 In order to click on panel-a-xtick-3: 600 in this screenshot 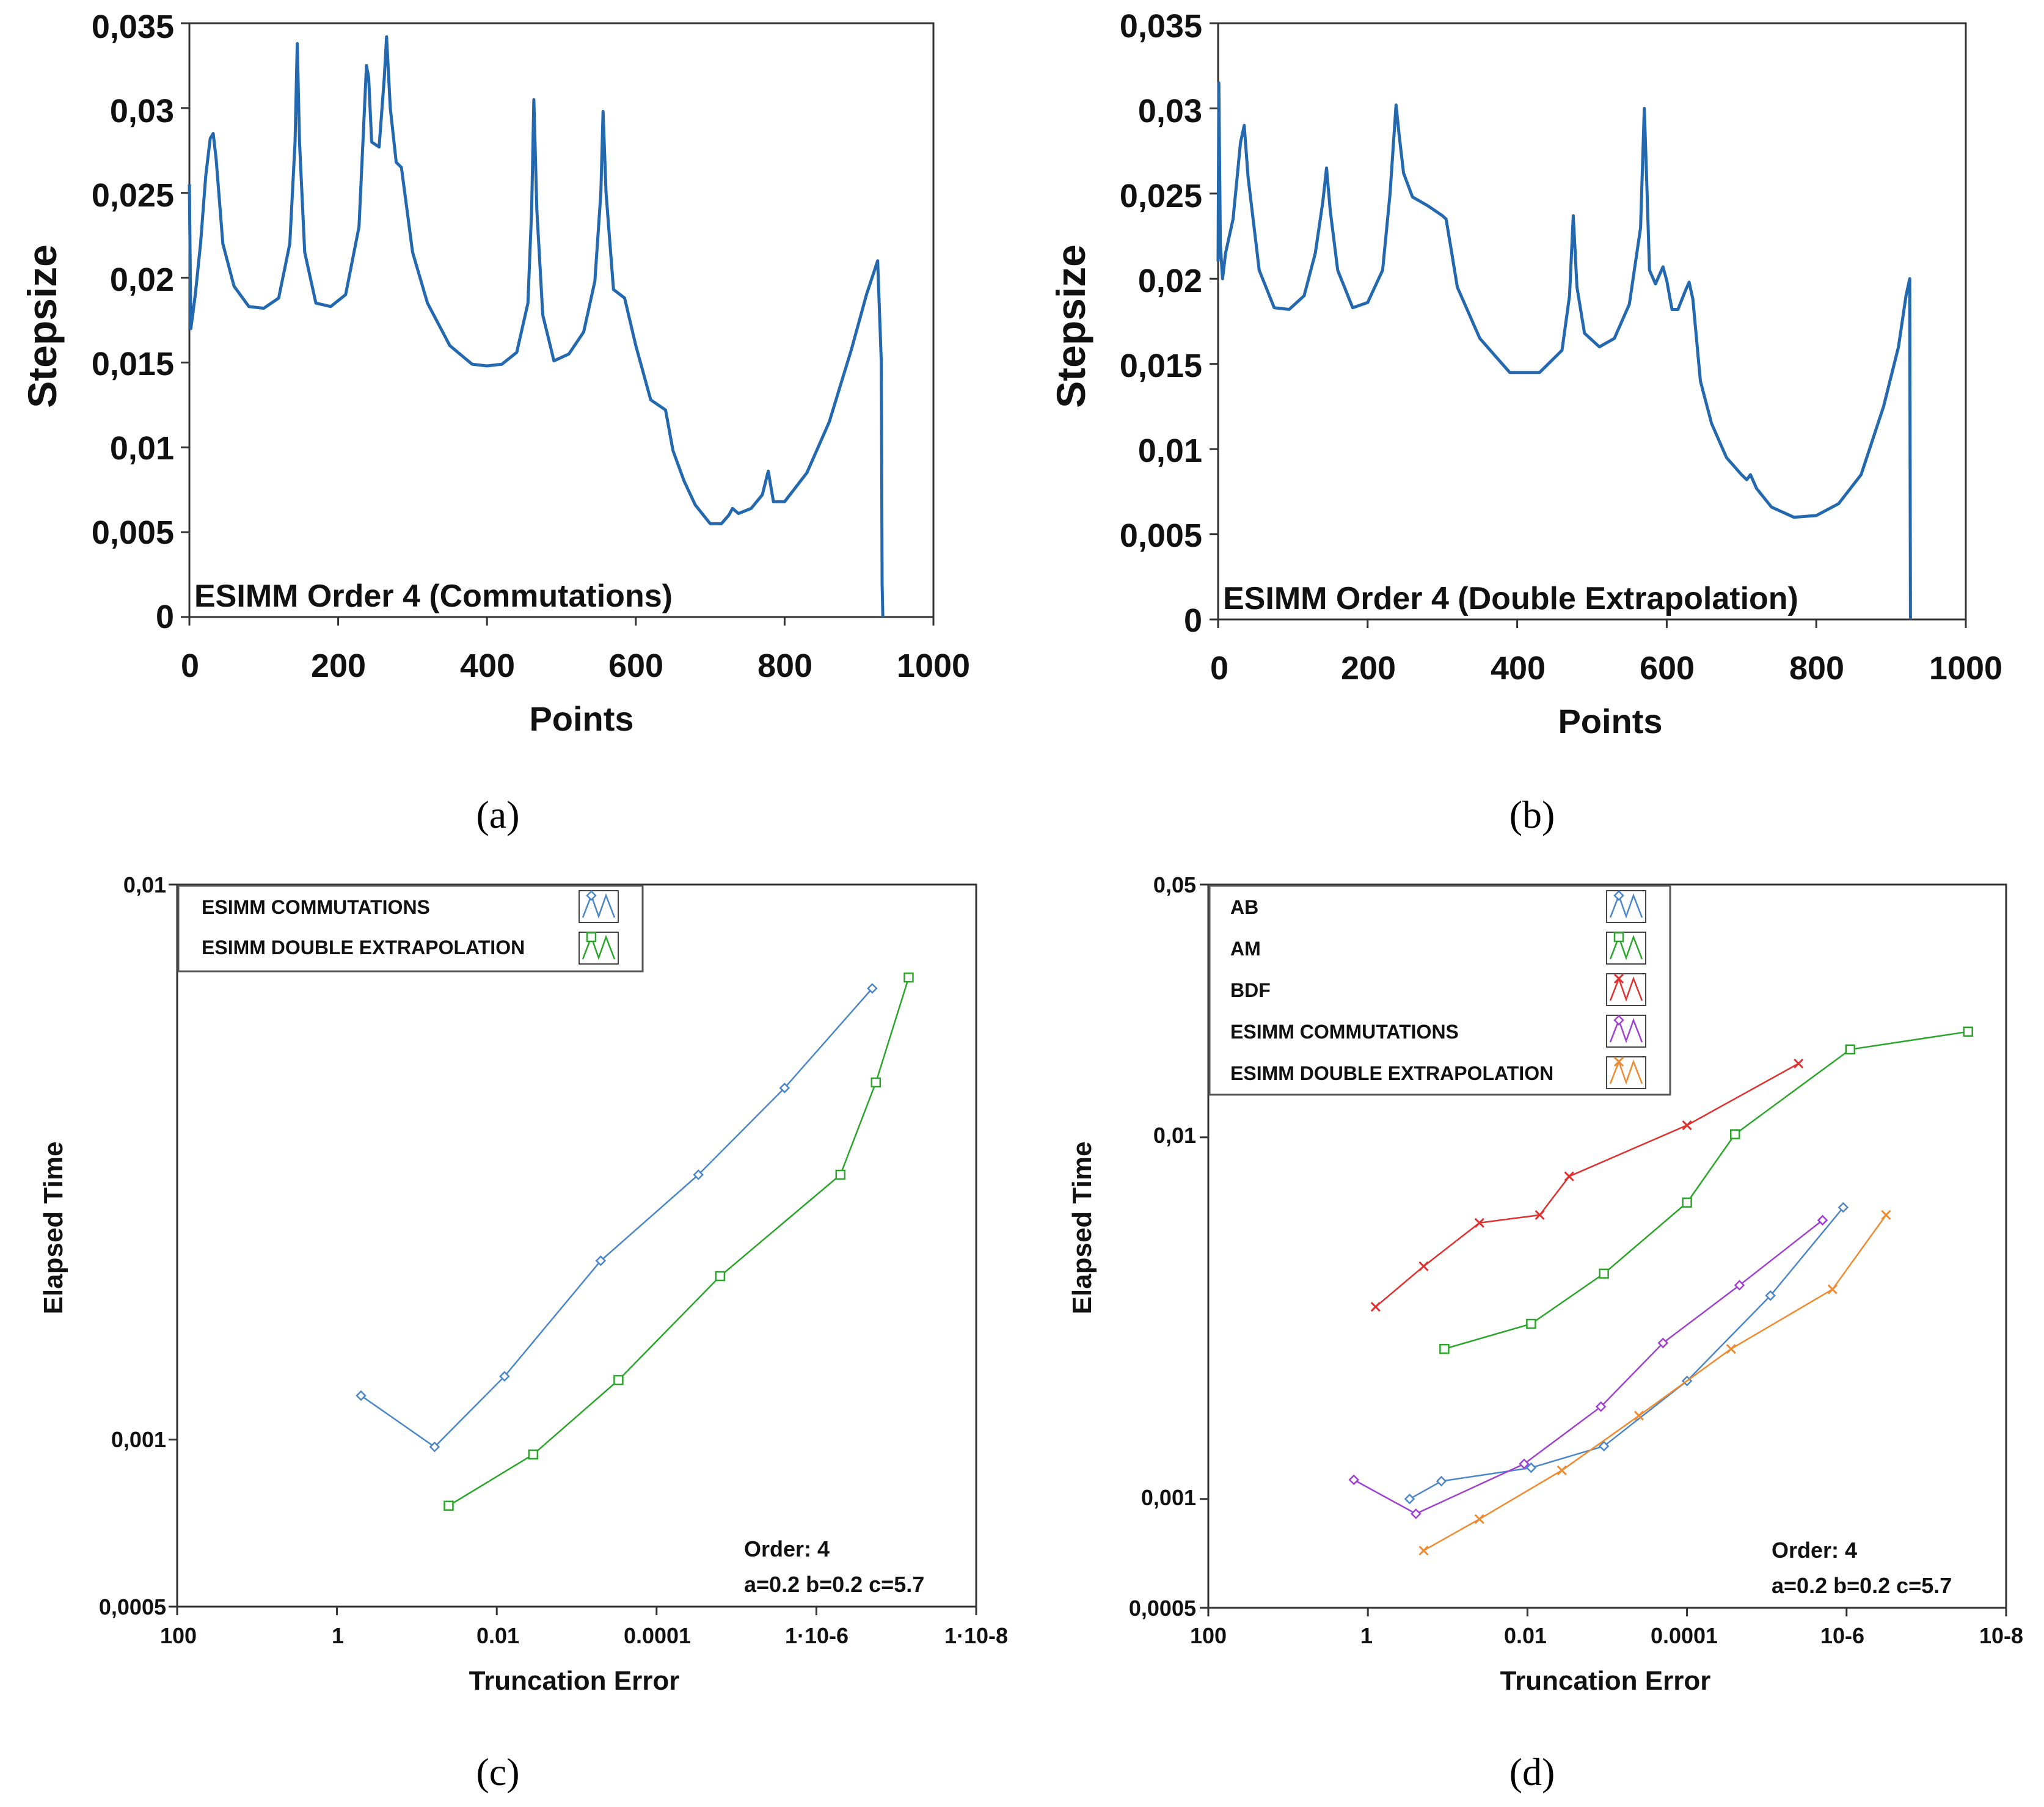, I will do `click(636, 666)`.